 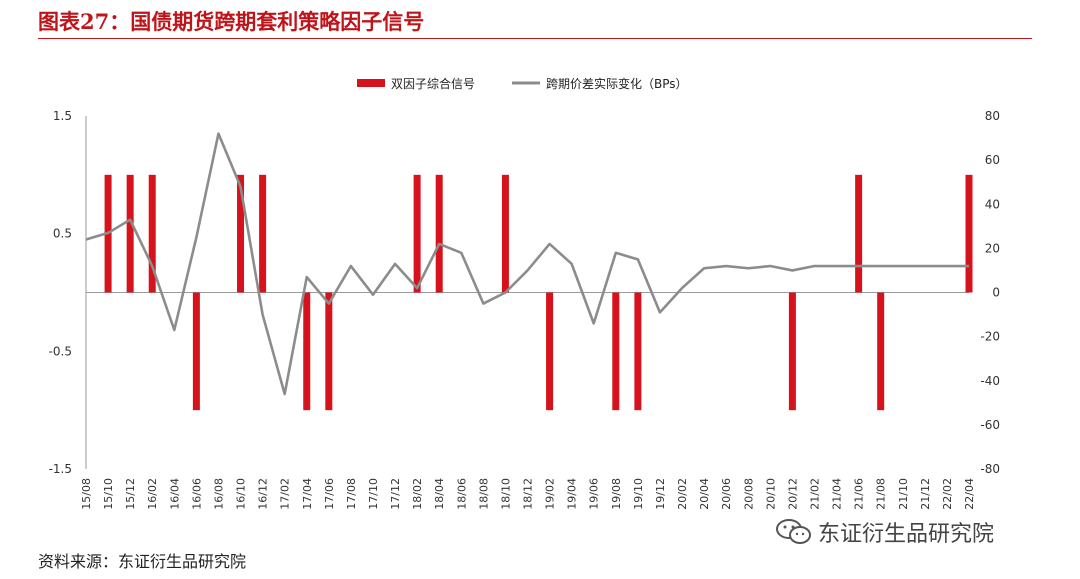 I want to click on x-tick-label: 19/06, so click(x=594, y=494).